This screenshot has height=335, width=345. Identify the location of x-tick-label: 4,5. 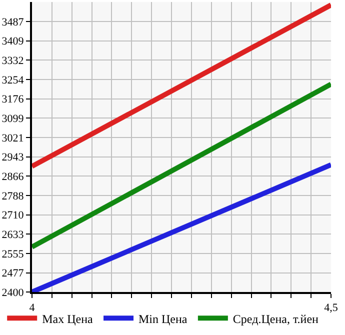
(331, 308).